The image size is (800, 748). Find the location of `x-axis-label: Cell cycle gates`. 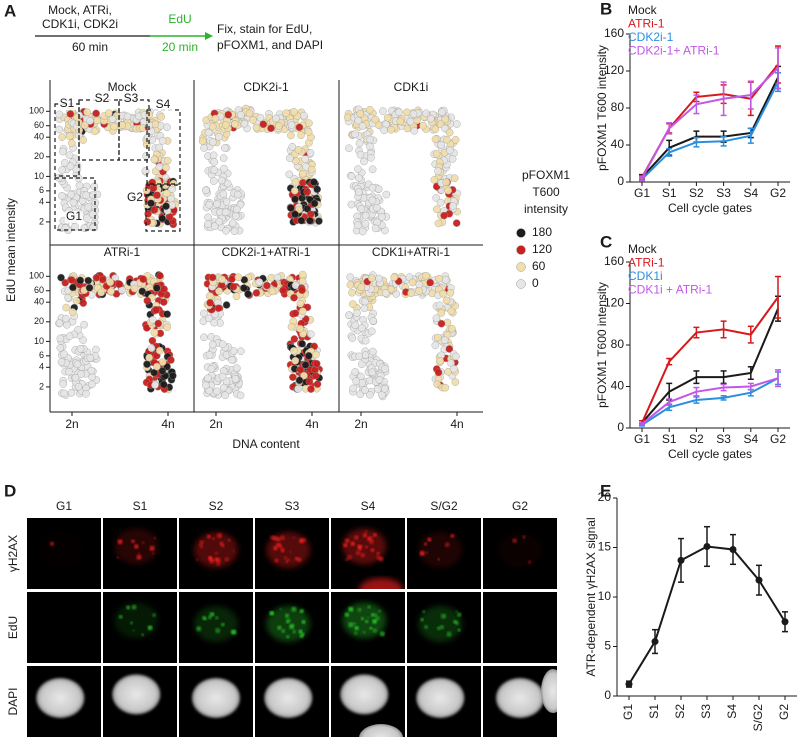

x-axis-label: Cell cycle gates is located at coordinates (710, 208).